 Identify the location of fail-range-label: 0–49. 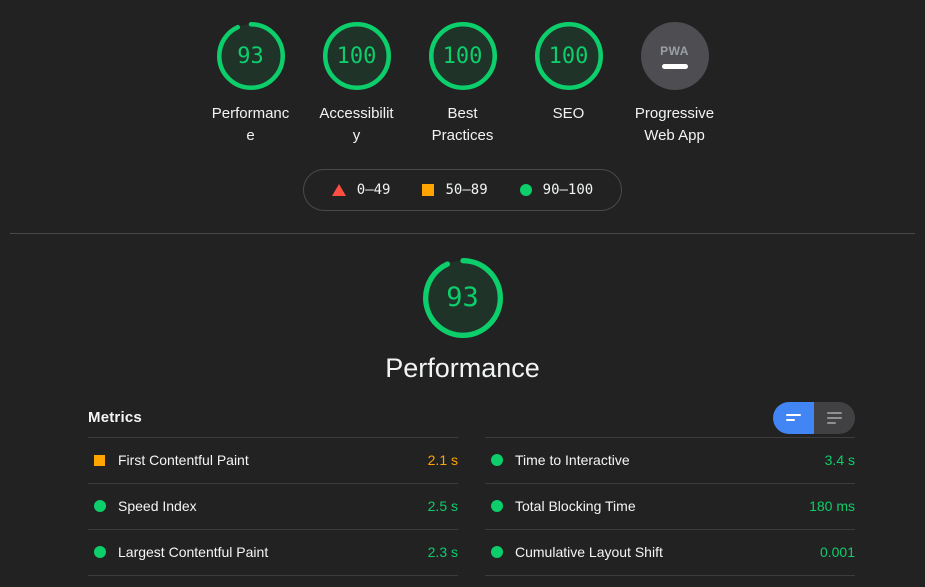
(373, 189).